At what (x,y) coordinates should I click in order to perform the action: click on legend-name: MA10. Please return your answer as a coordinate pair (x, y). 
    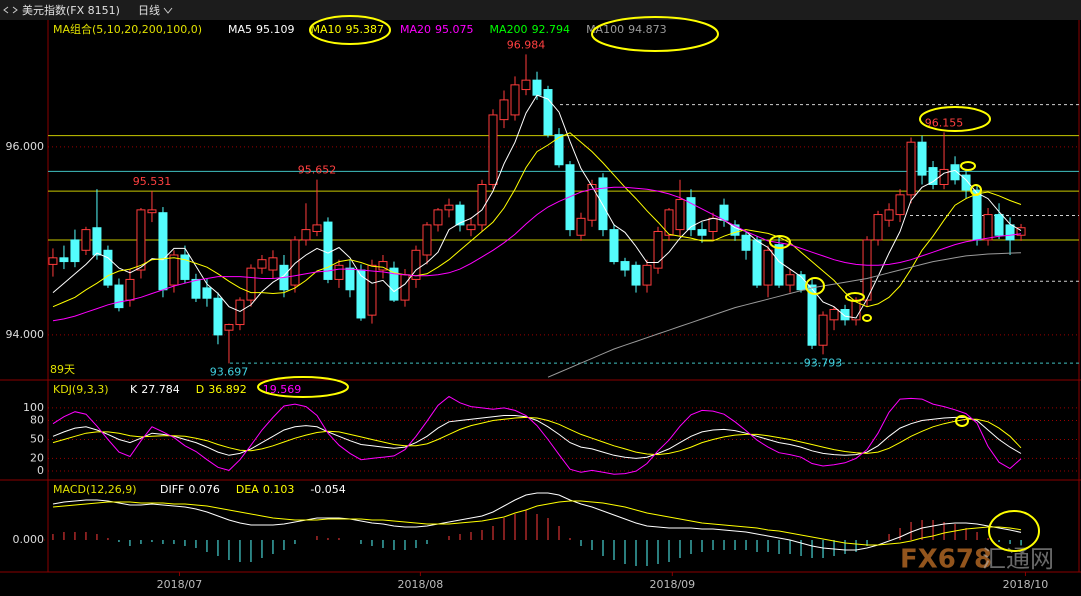
    Looking at the image, I should click on (326, 29).